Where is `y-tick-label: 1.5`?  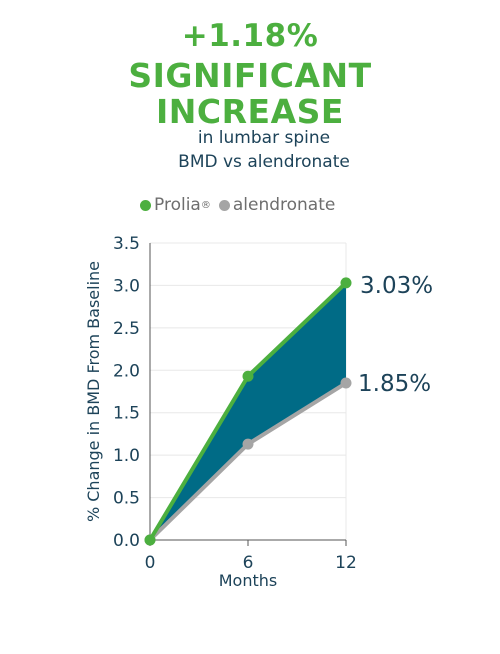 y-tick-label: 1.5 is located at coordinates (126, 414).